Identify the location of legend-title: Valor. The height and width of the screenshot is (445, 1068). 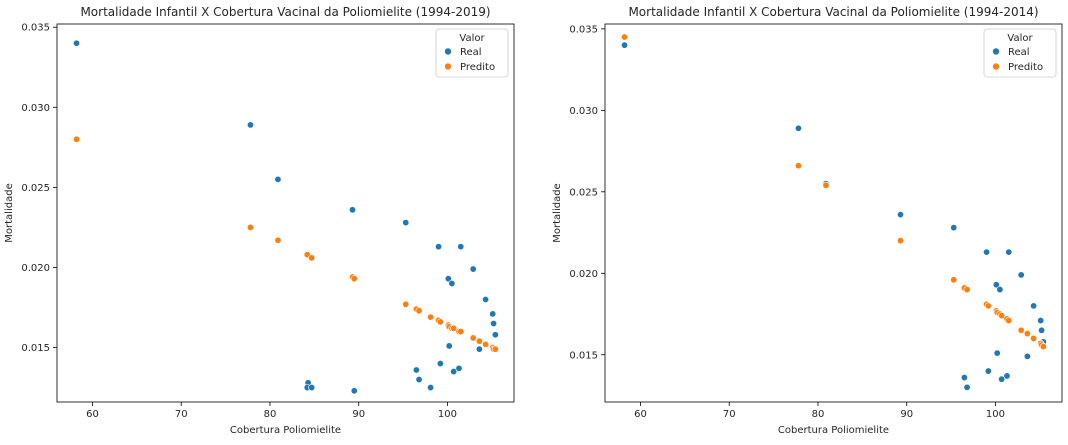
(472, 38).